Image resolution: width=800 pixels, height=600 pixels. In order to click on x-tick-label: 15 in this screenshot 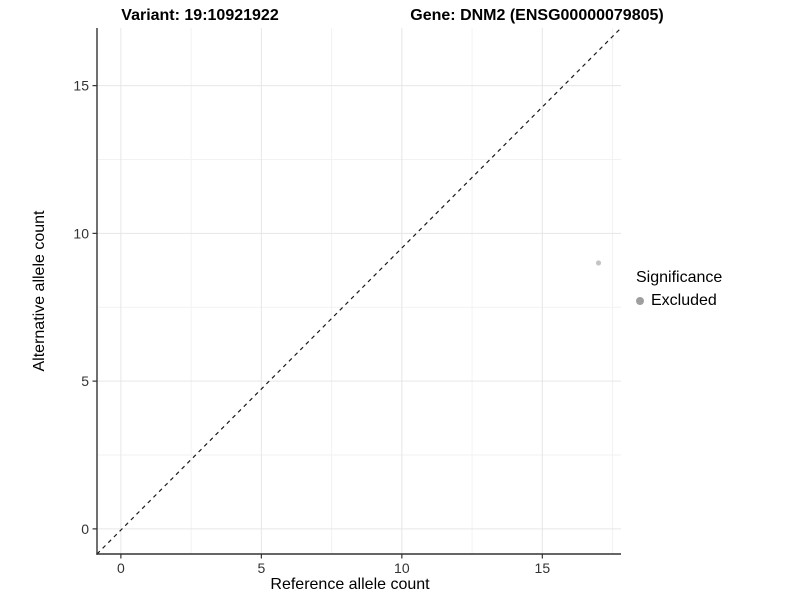, I will do `click(543, 568)`.